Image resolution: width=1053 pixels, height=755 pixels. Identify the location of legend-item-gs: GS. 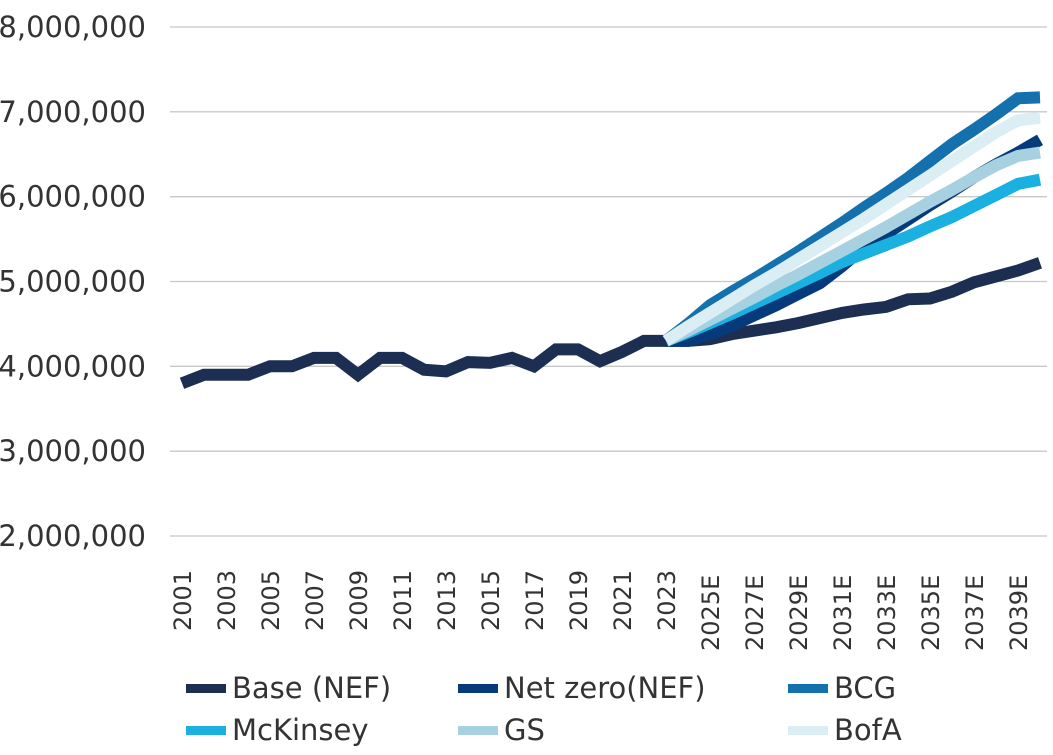
(501, 730).